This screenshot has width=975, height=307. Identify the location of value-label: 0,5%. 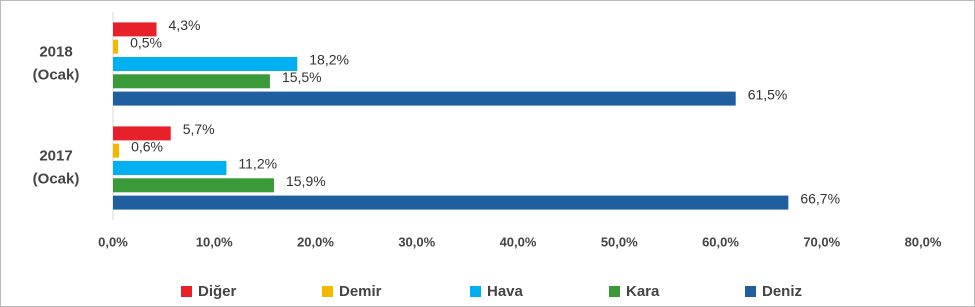
(146, 42).